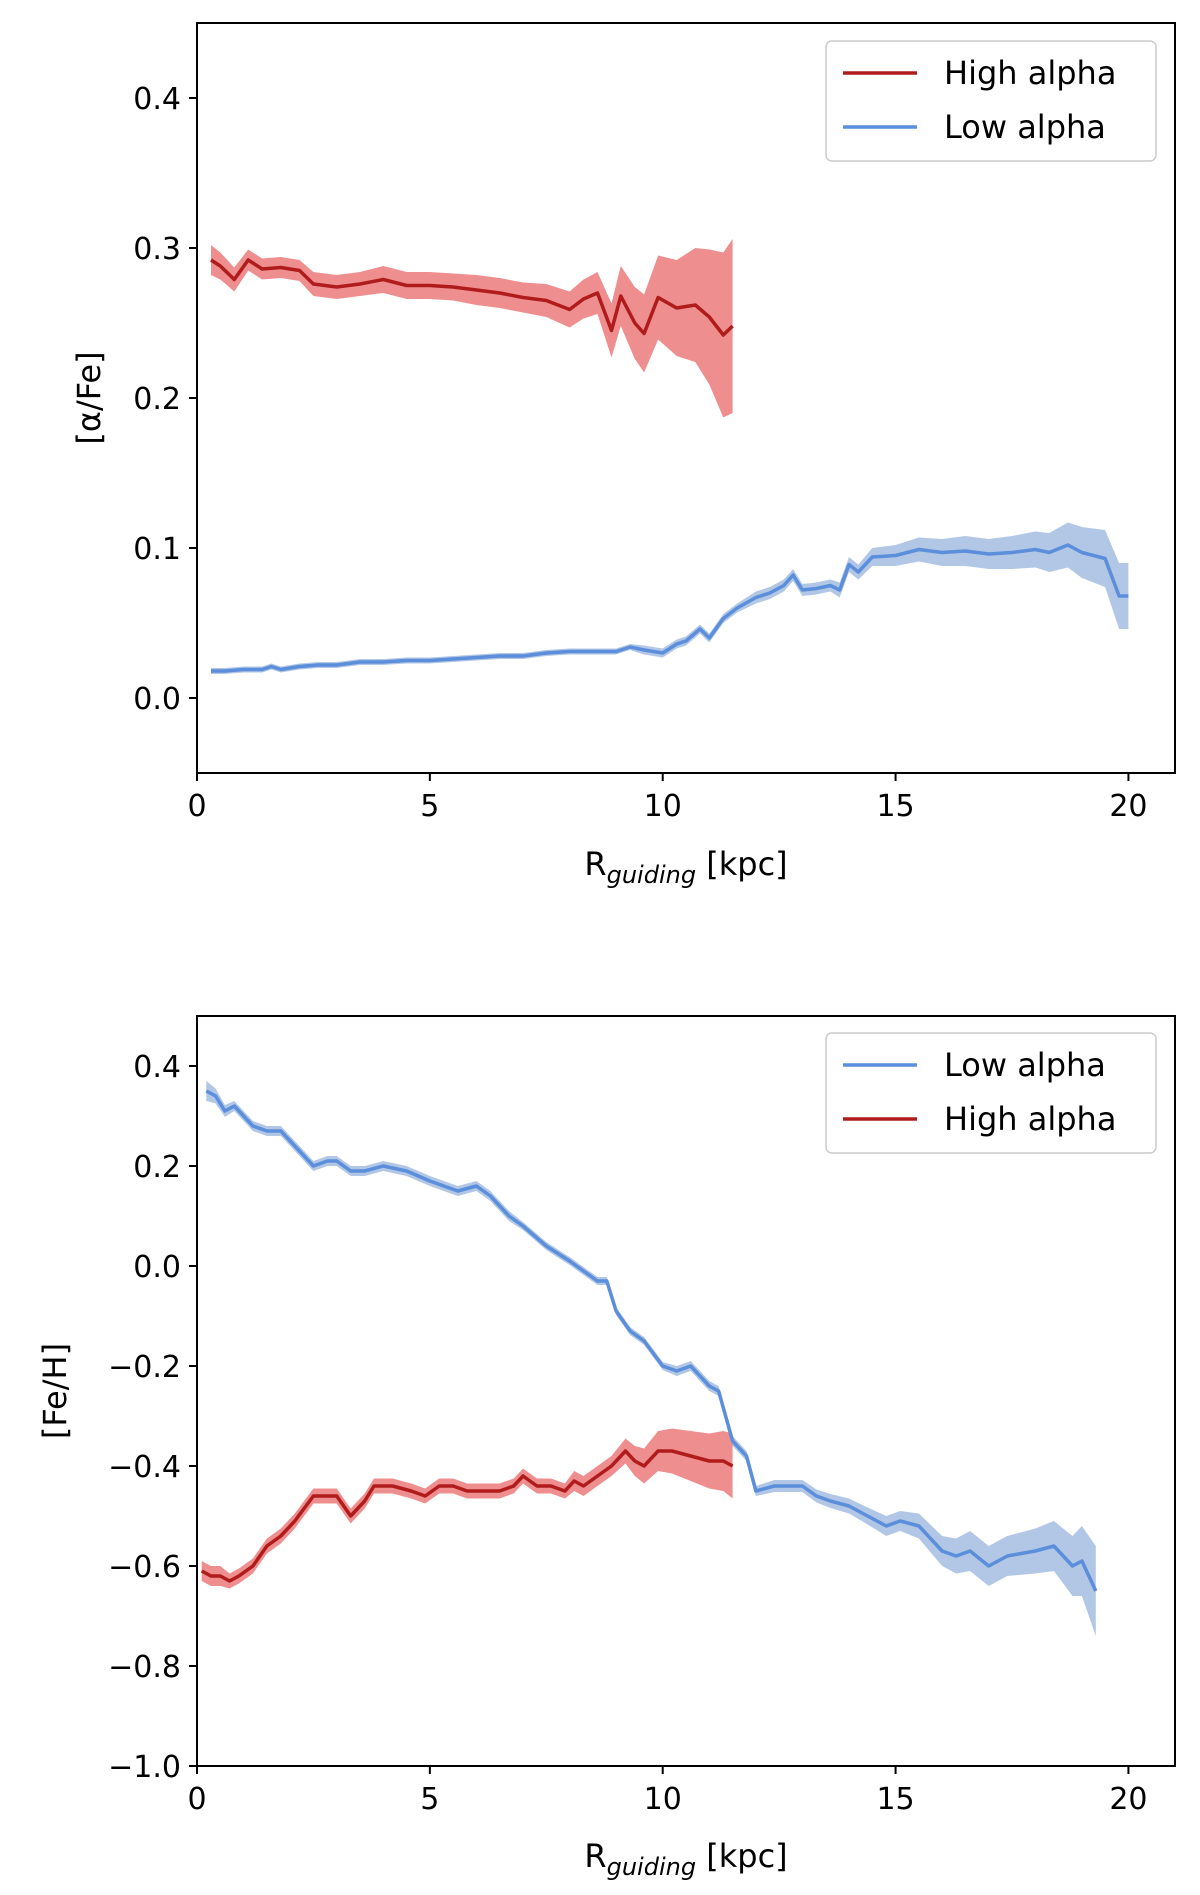 The width and height of the screenshot is (1200, 1895). What do you see at coordinates (144, 1667) in the screenshot?
I see `fe-h-ytick-label: −0.8` at bounding box center [144, 1667].